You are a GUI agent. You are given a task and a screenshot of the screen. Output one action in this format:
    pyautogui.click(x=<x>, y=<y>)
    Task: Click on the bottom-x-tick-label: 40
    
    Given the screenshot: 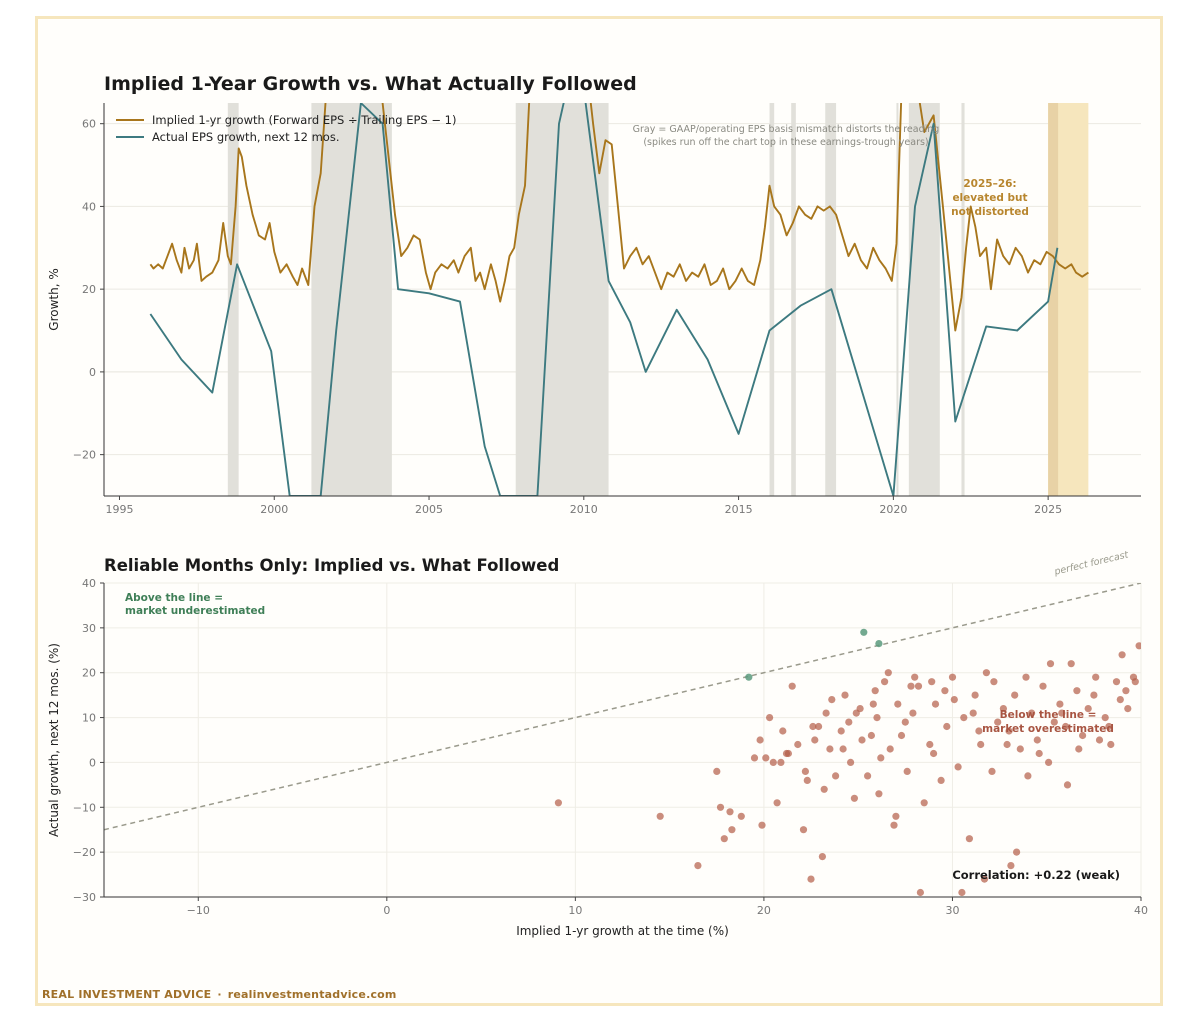 What is the action you would take?
    pyautogui.click(x=1141, y=910)
    